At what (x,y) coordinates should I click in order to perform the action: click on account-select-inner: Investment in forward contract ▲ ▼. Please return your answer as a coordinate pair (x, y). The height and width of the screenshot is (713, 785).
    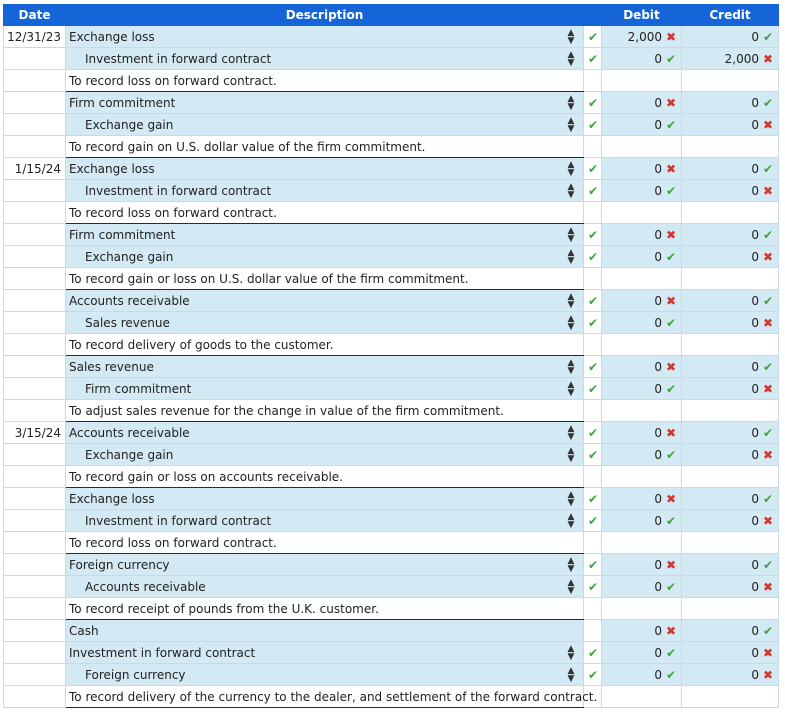
    Looking at the image, I should click on (324, 58).